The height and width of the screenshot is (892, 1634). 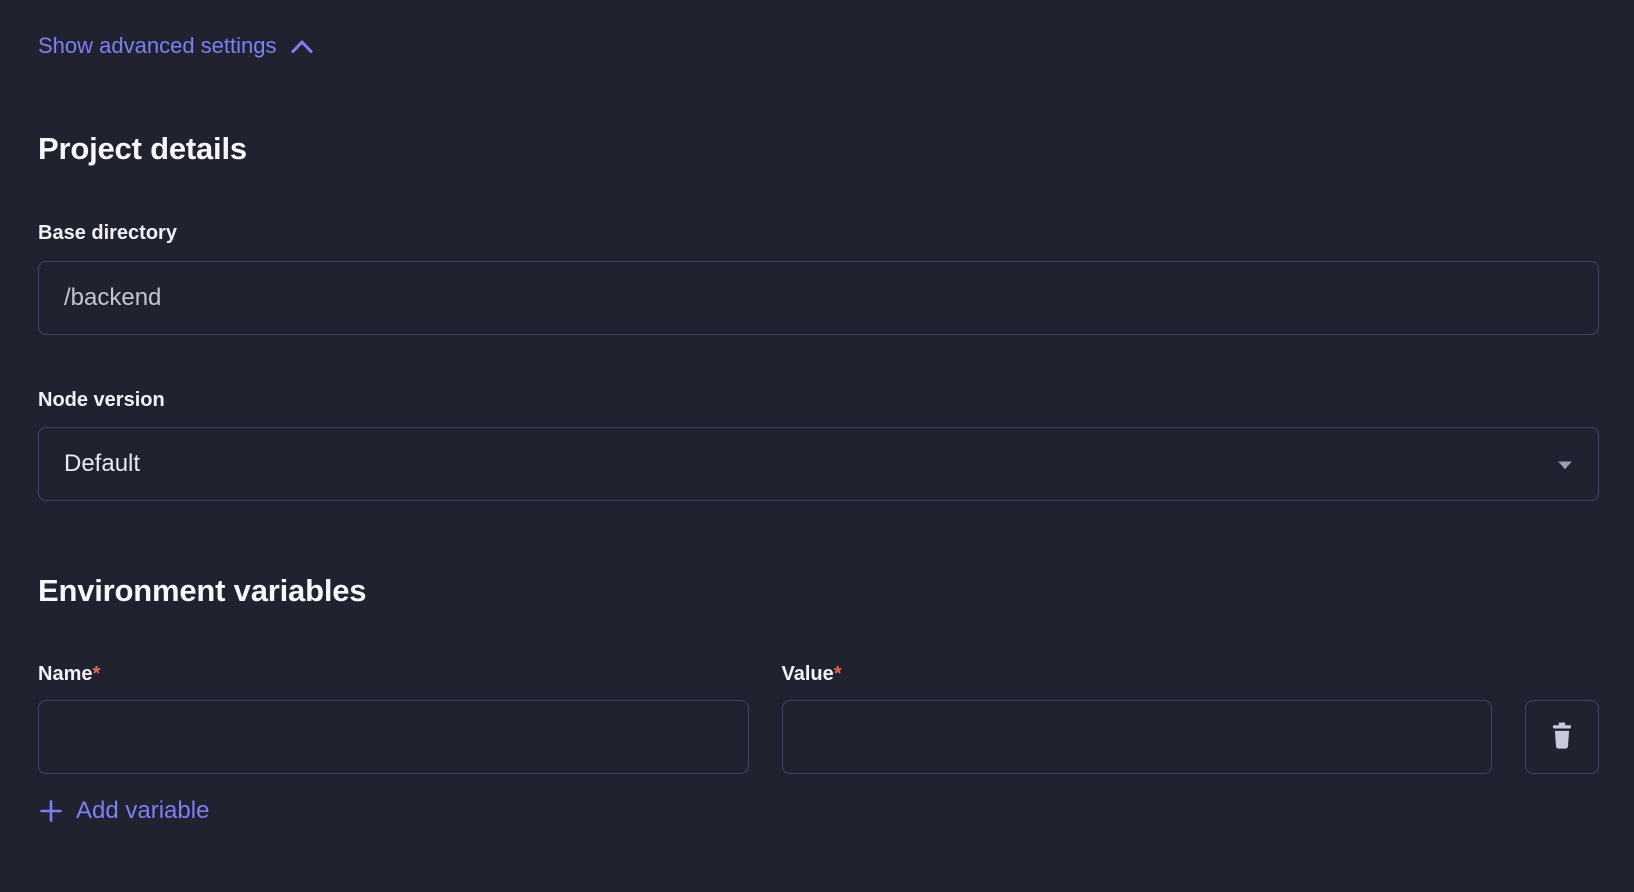 What do you see at coordinates (107, 233) in the screenshot?
I see `base-directory-label: Base directory` at bounding box center [107, 233].